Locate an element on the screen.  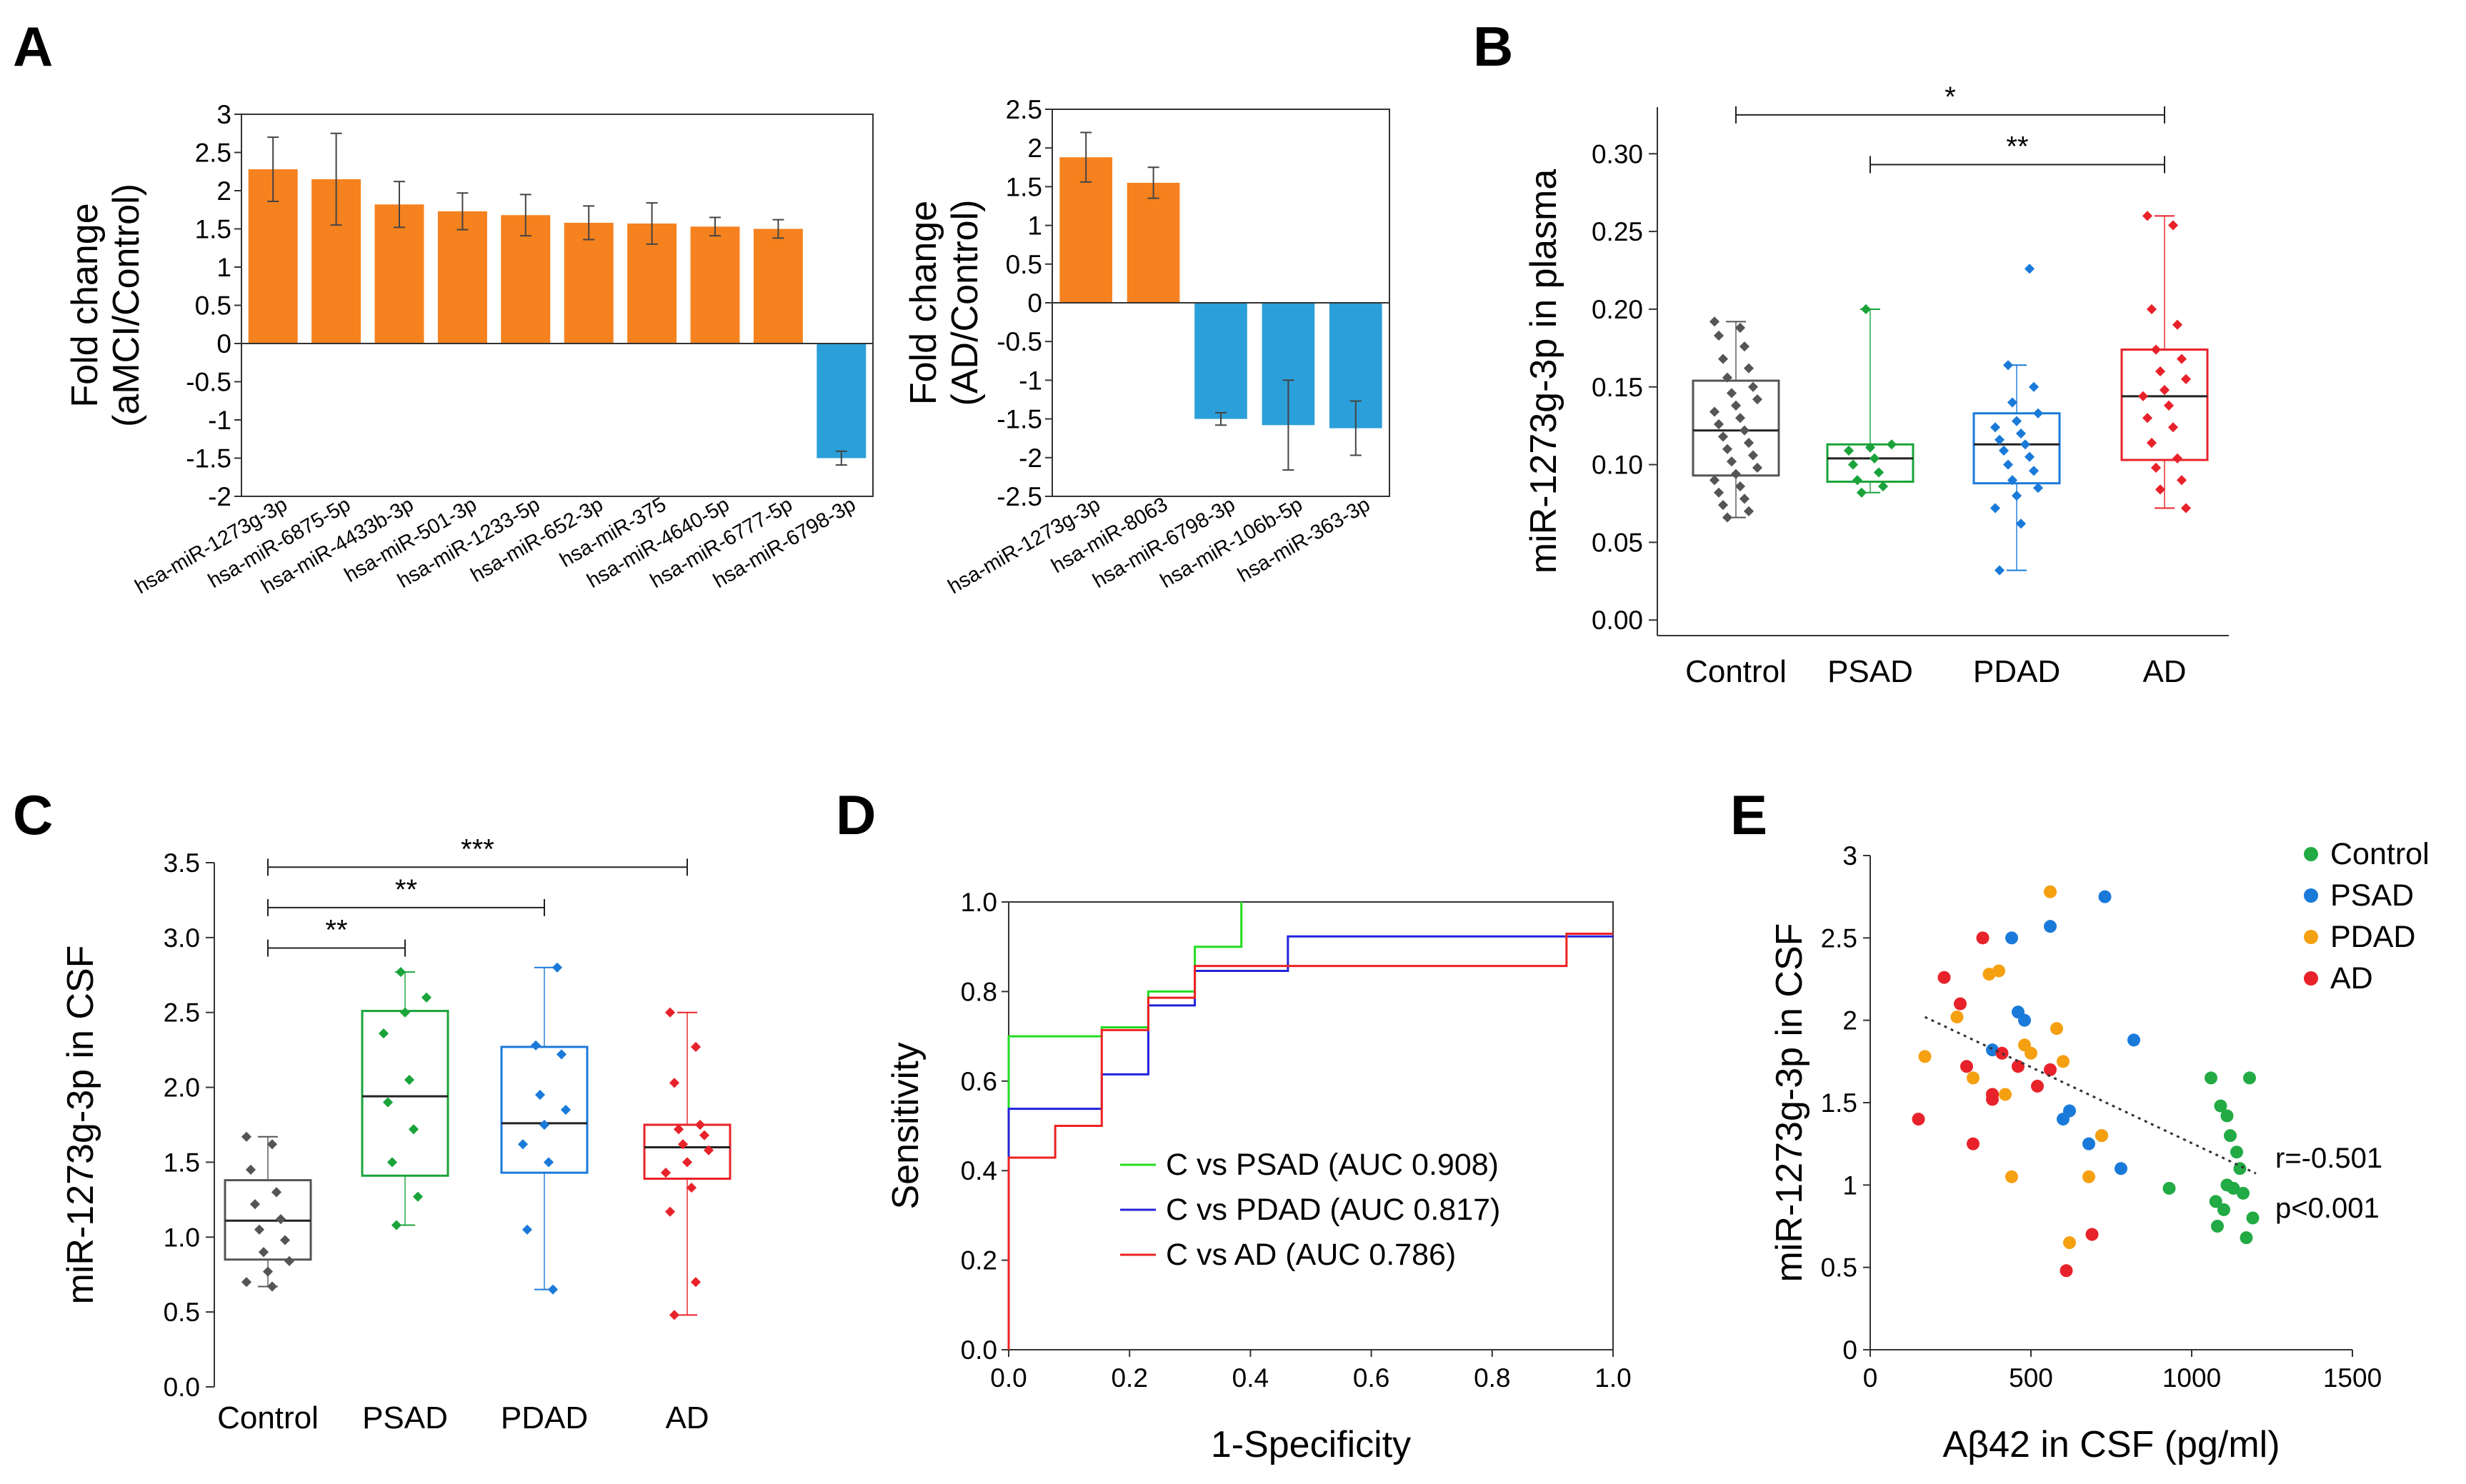
y-tick-label: 2 is located at coordinates (1849, 1021).